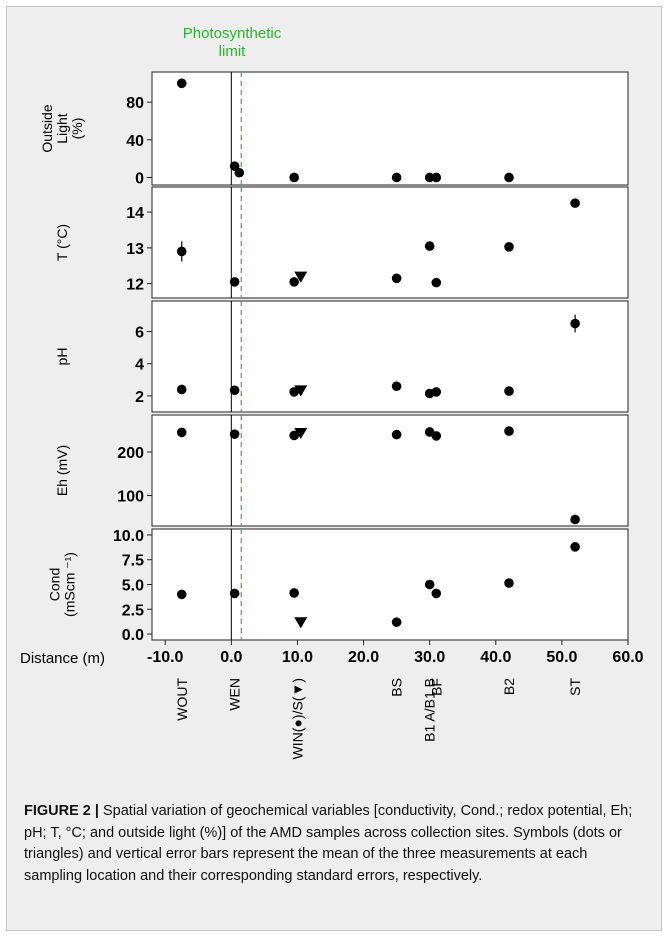  I want to click on y-tick-label: 2.5, so click(133, 610).